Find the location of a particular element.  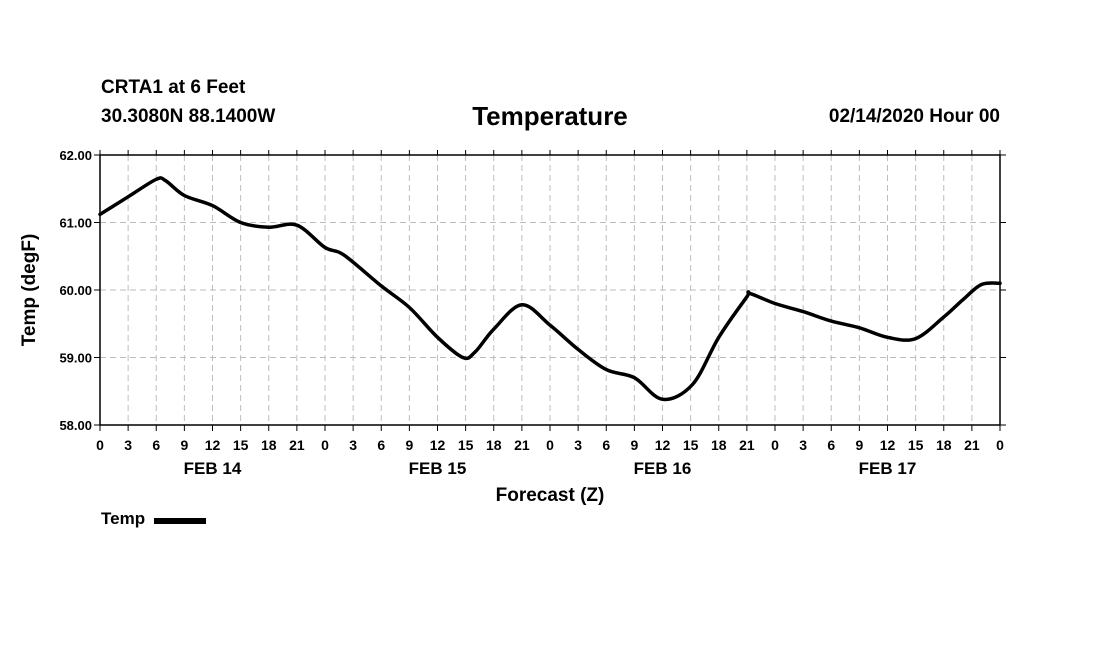

y-axis-tick-labels: 58.00 59.00 60.00 61.00 62.00 is located at coordinates (75, 290).